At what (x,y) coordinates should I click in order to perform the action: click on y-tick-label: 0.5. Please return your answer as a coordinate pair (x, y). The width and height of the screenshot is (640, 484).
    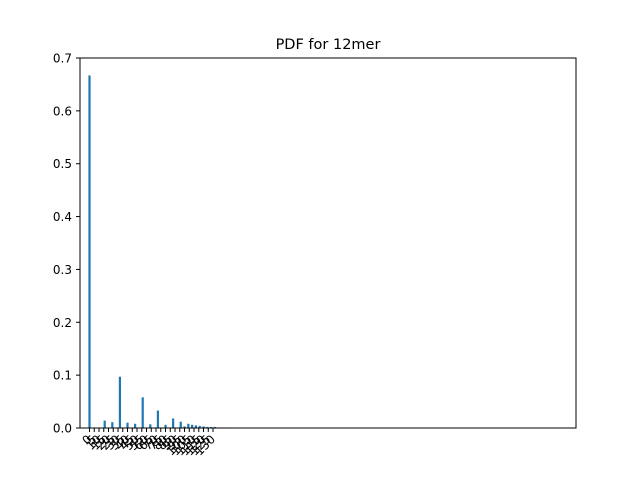
    Looking at the image, I should click on (62, 164).